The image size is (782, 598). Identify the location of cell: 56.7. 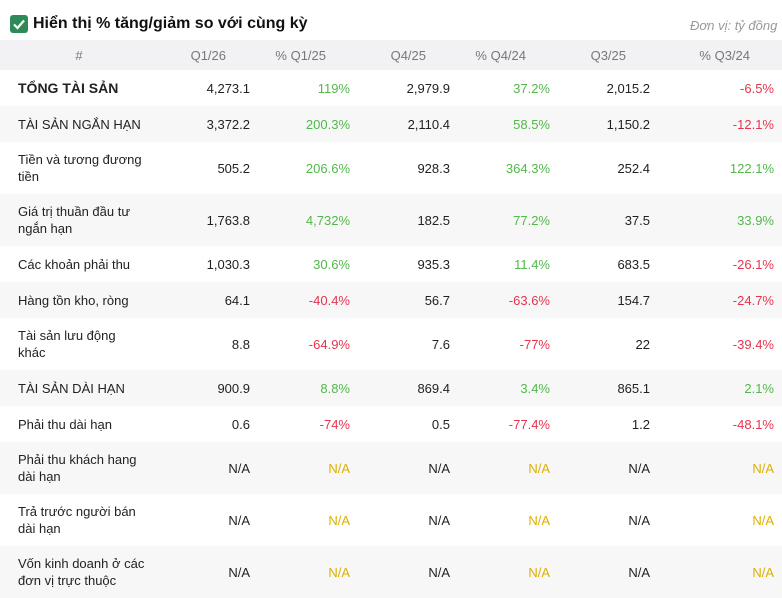
(437, 300).